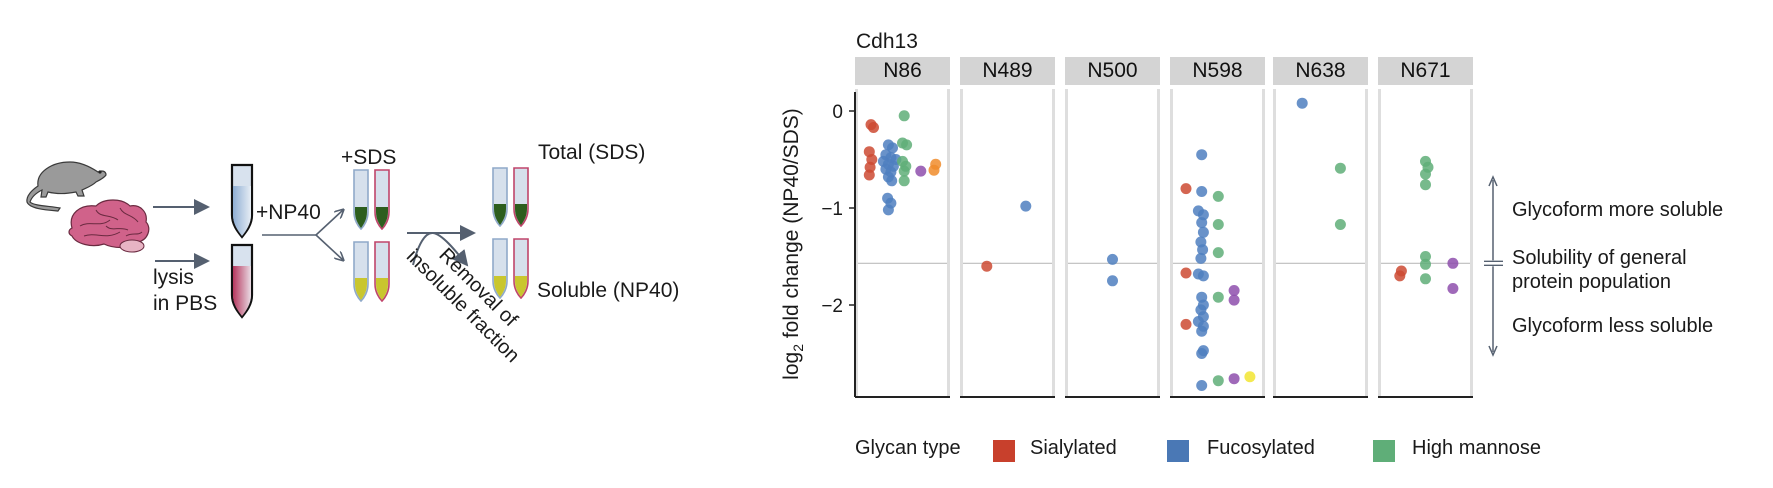  Describe the element at coordinates (1112, 71) in the screenshot. I see `facet-strip-n500: N500` at that location.